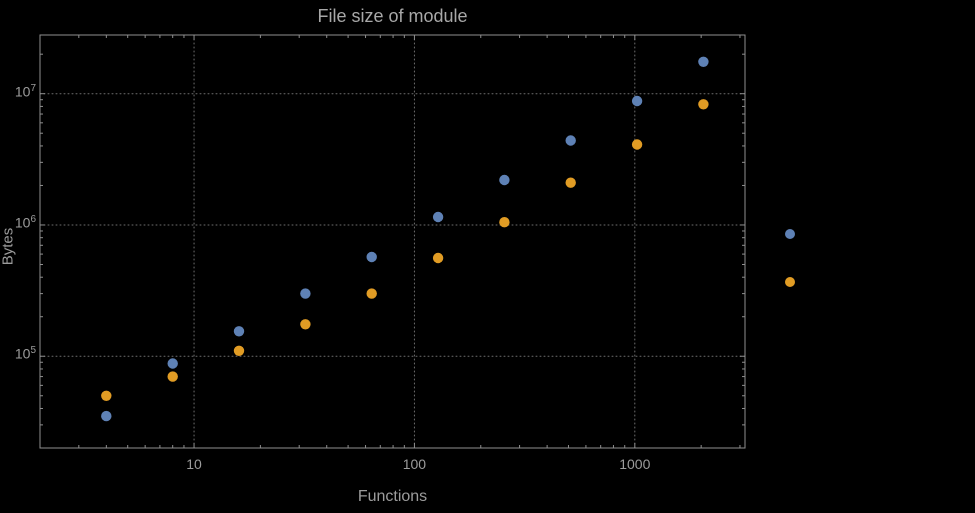 This screenshot has height=513, width=975. What do you see at coordinates (392, 16) in the screenshot?
I see `chart-title: File size of module` at bounding box center [392, 16].